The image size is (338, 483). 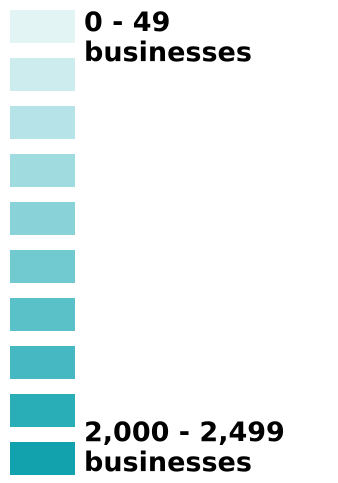 What do you see at coordinates (184, 432) in the screenshot?
I see `legend-max-range: 2,000 - 2,499` at bounding box center [184, 432].